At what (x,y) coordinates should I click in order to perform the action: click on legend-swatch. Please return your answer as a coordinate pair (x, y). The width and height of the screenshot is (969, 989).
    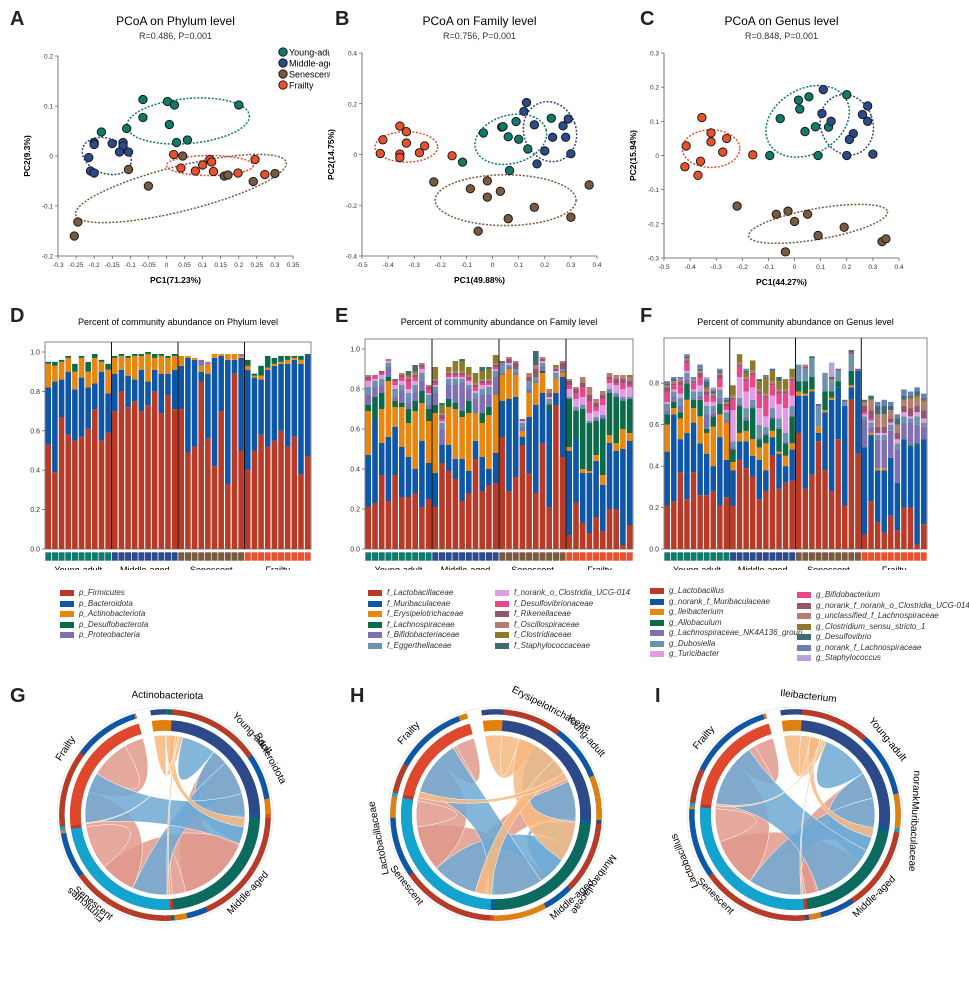
    Looking at the image, I should click on (67, 624).